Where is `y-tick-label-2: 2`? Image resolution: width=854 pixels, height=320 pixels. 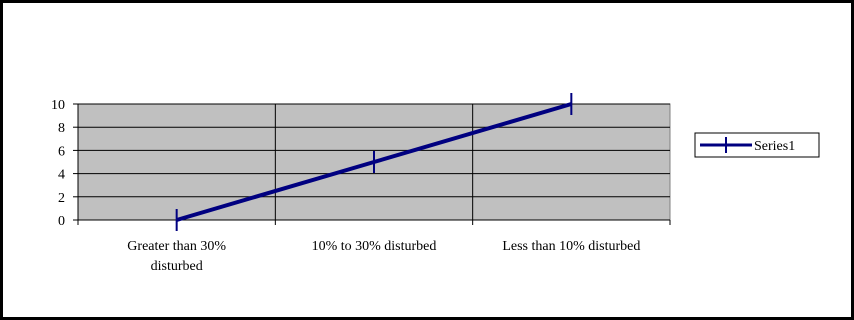 y-tick-label-2: 2 is located at coordinates (61, 198).